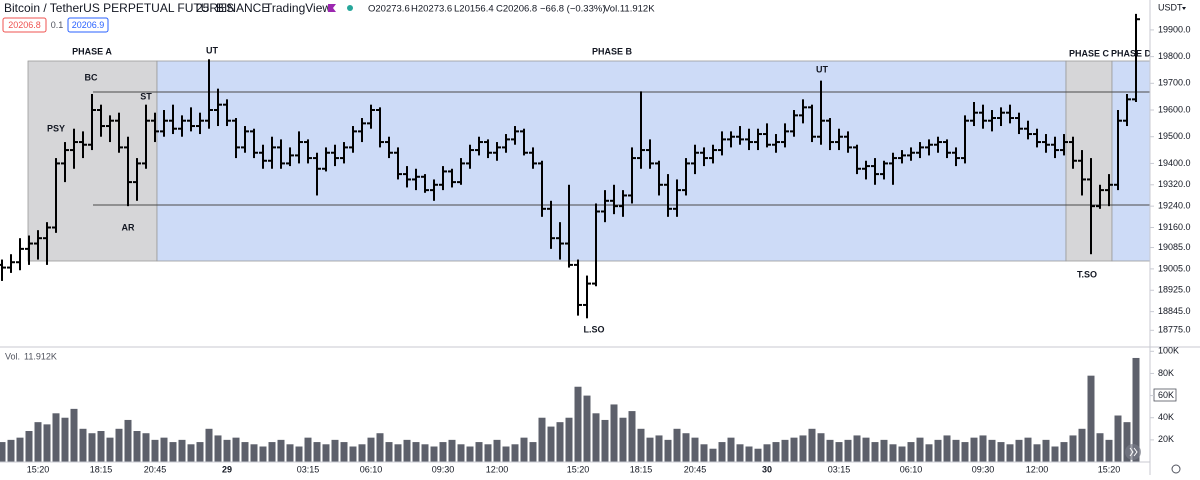 Image resolution: width=1200 pixels, height=480 pixels. What do you see at coordinates (612, 51) in the screenshot?
I see `phase-label: PHASE B` at bounding box center [612, 51].